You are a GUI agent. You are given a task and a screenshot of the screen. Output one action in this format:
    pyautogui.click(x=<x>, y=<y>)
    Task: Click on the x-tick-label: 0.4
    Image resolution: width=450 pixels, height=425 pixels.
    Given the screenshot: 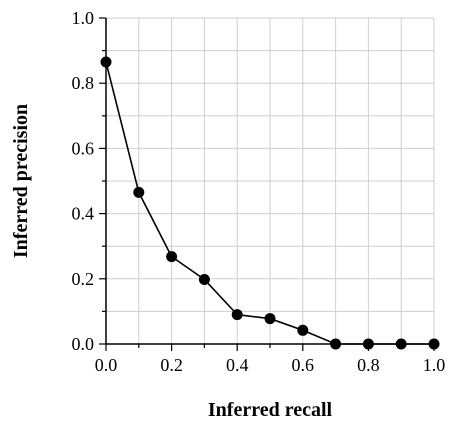 What is the action you would take?
    pyautogui.click(x=237, y=365)
    